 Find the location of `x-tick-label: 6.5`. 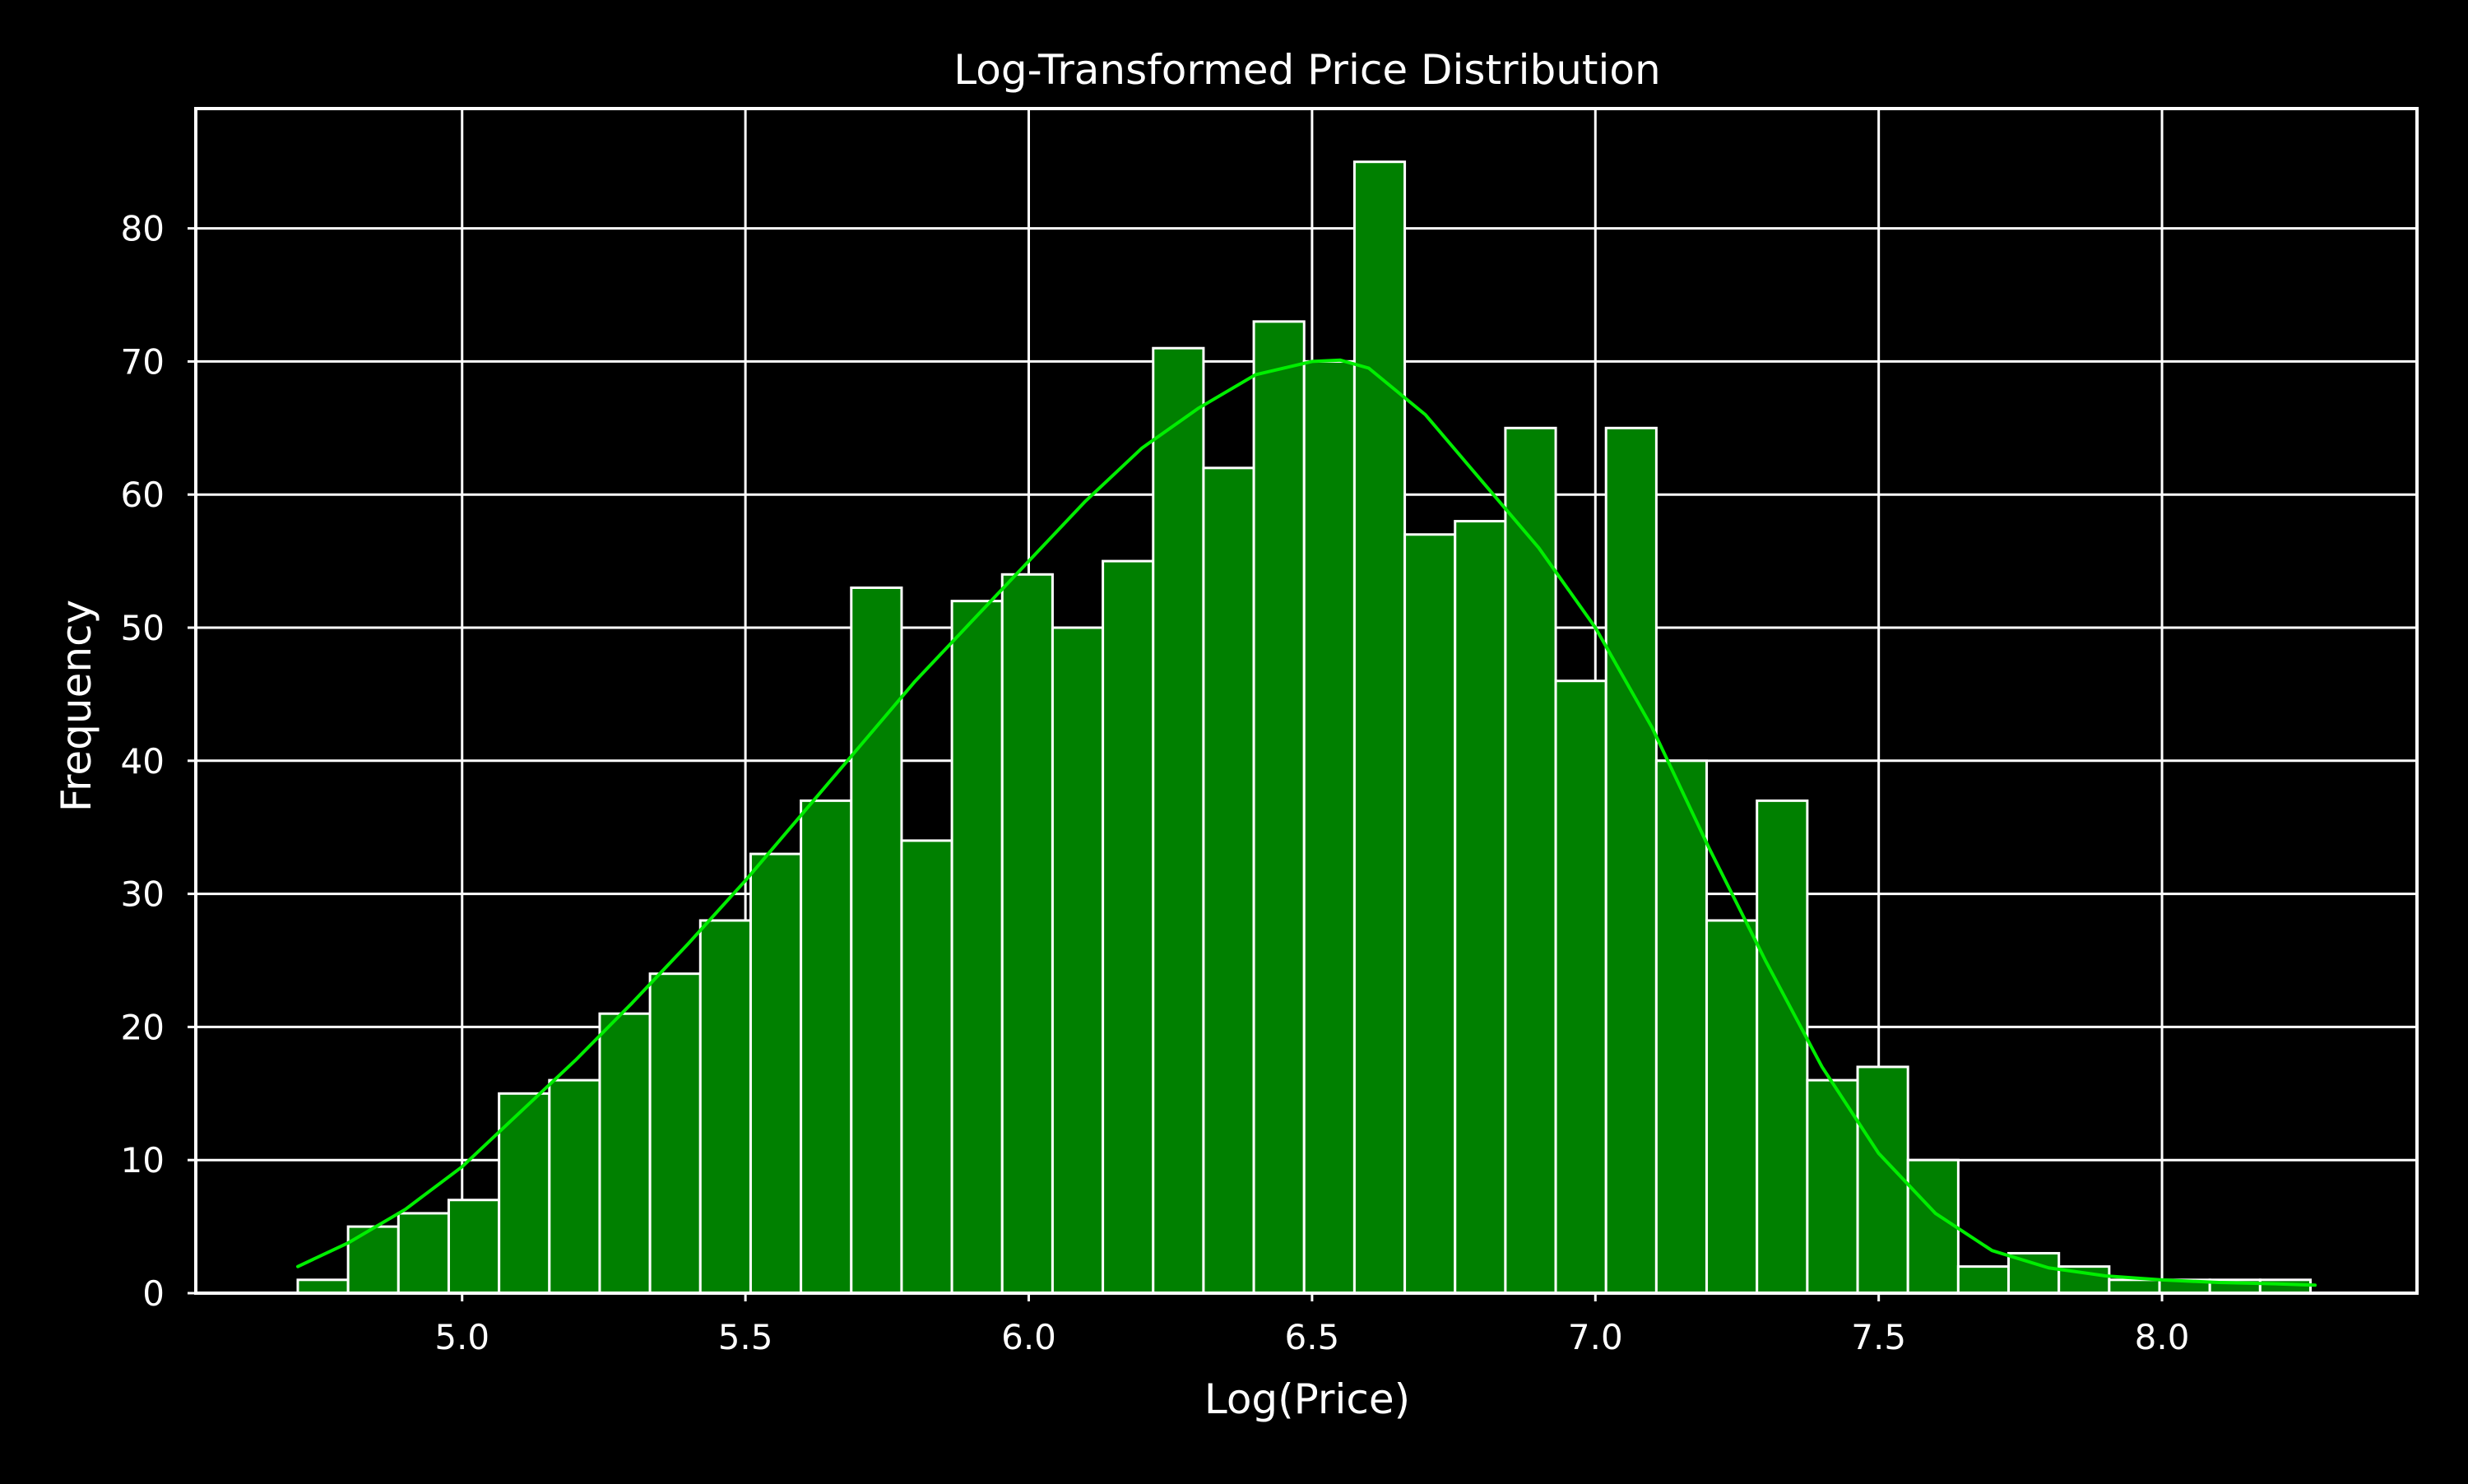

x-tick-label: 6.5 is located at coordinates (1311, 1337).